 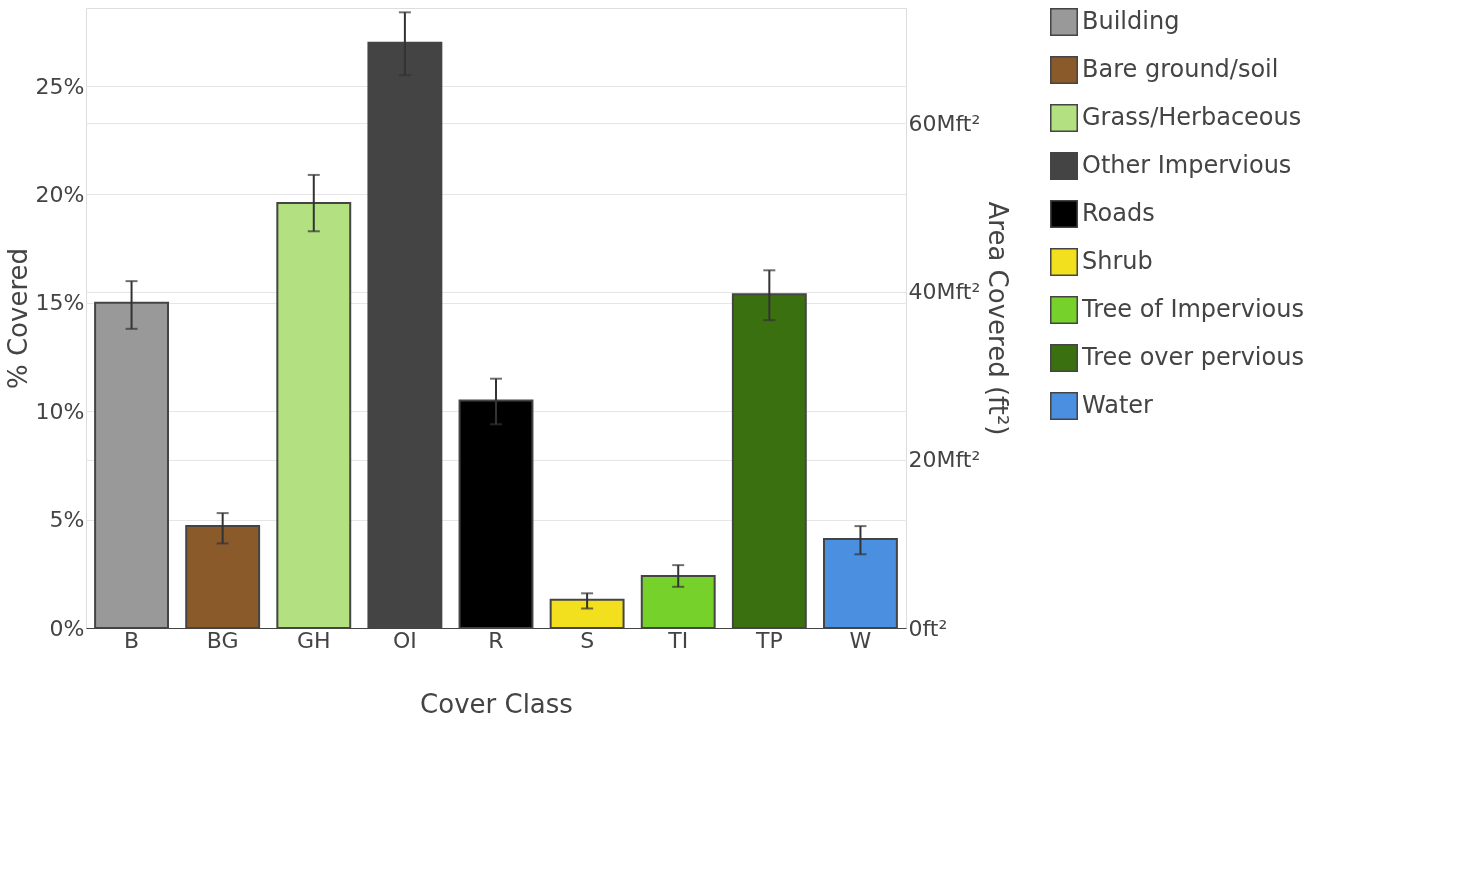 What do you see at coordinates (1117, 261) in the screenshot?
I see `legend-label: Shrub` at bounding box center [1117, 261].